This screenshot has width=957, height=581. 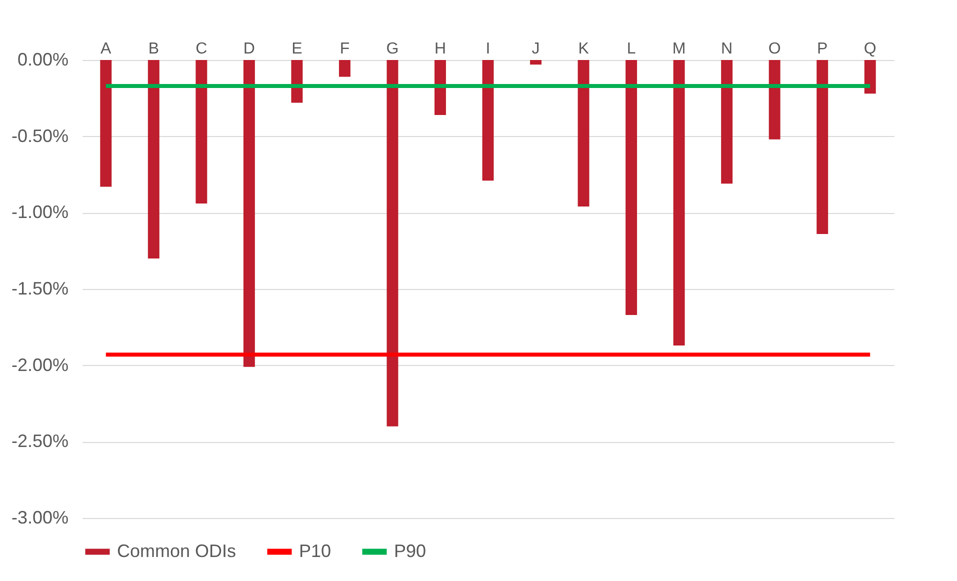 What do you see at coordinates (727, 49) in the screenshot?
I see `x-tick-label: N` at bounding box center [727, 49].